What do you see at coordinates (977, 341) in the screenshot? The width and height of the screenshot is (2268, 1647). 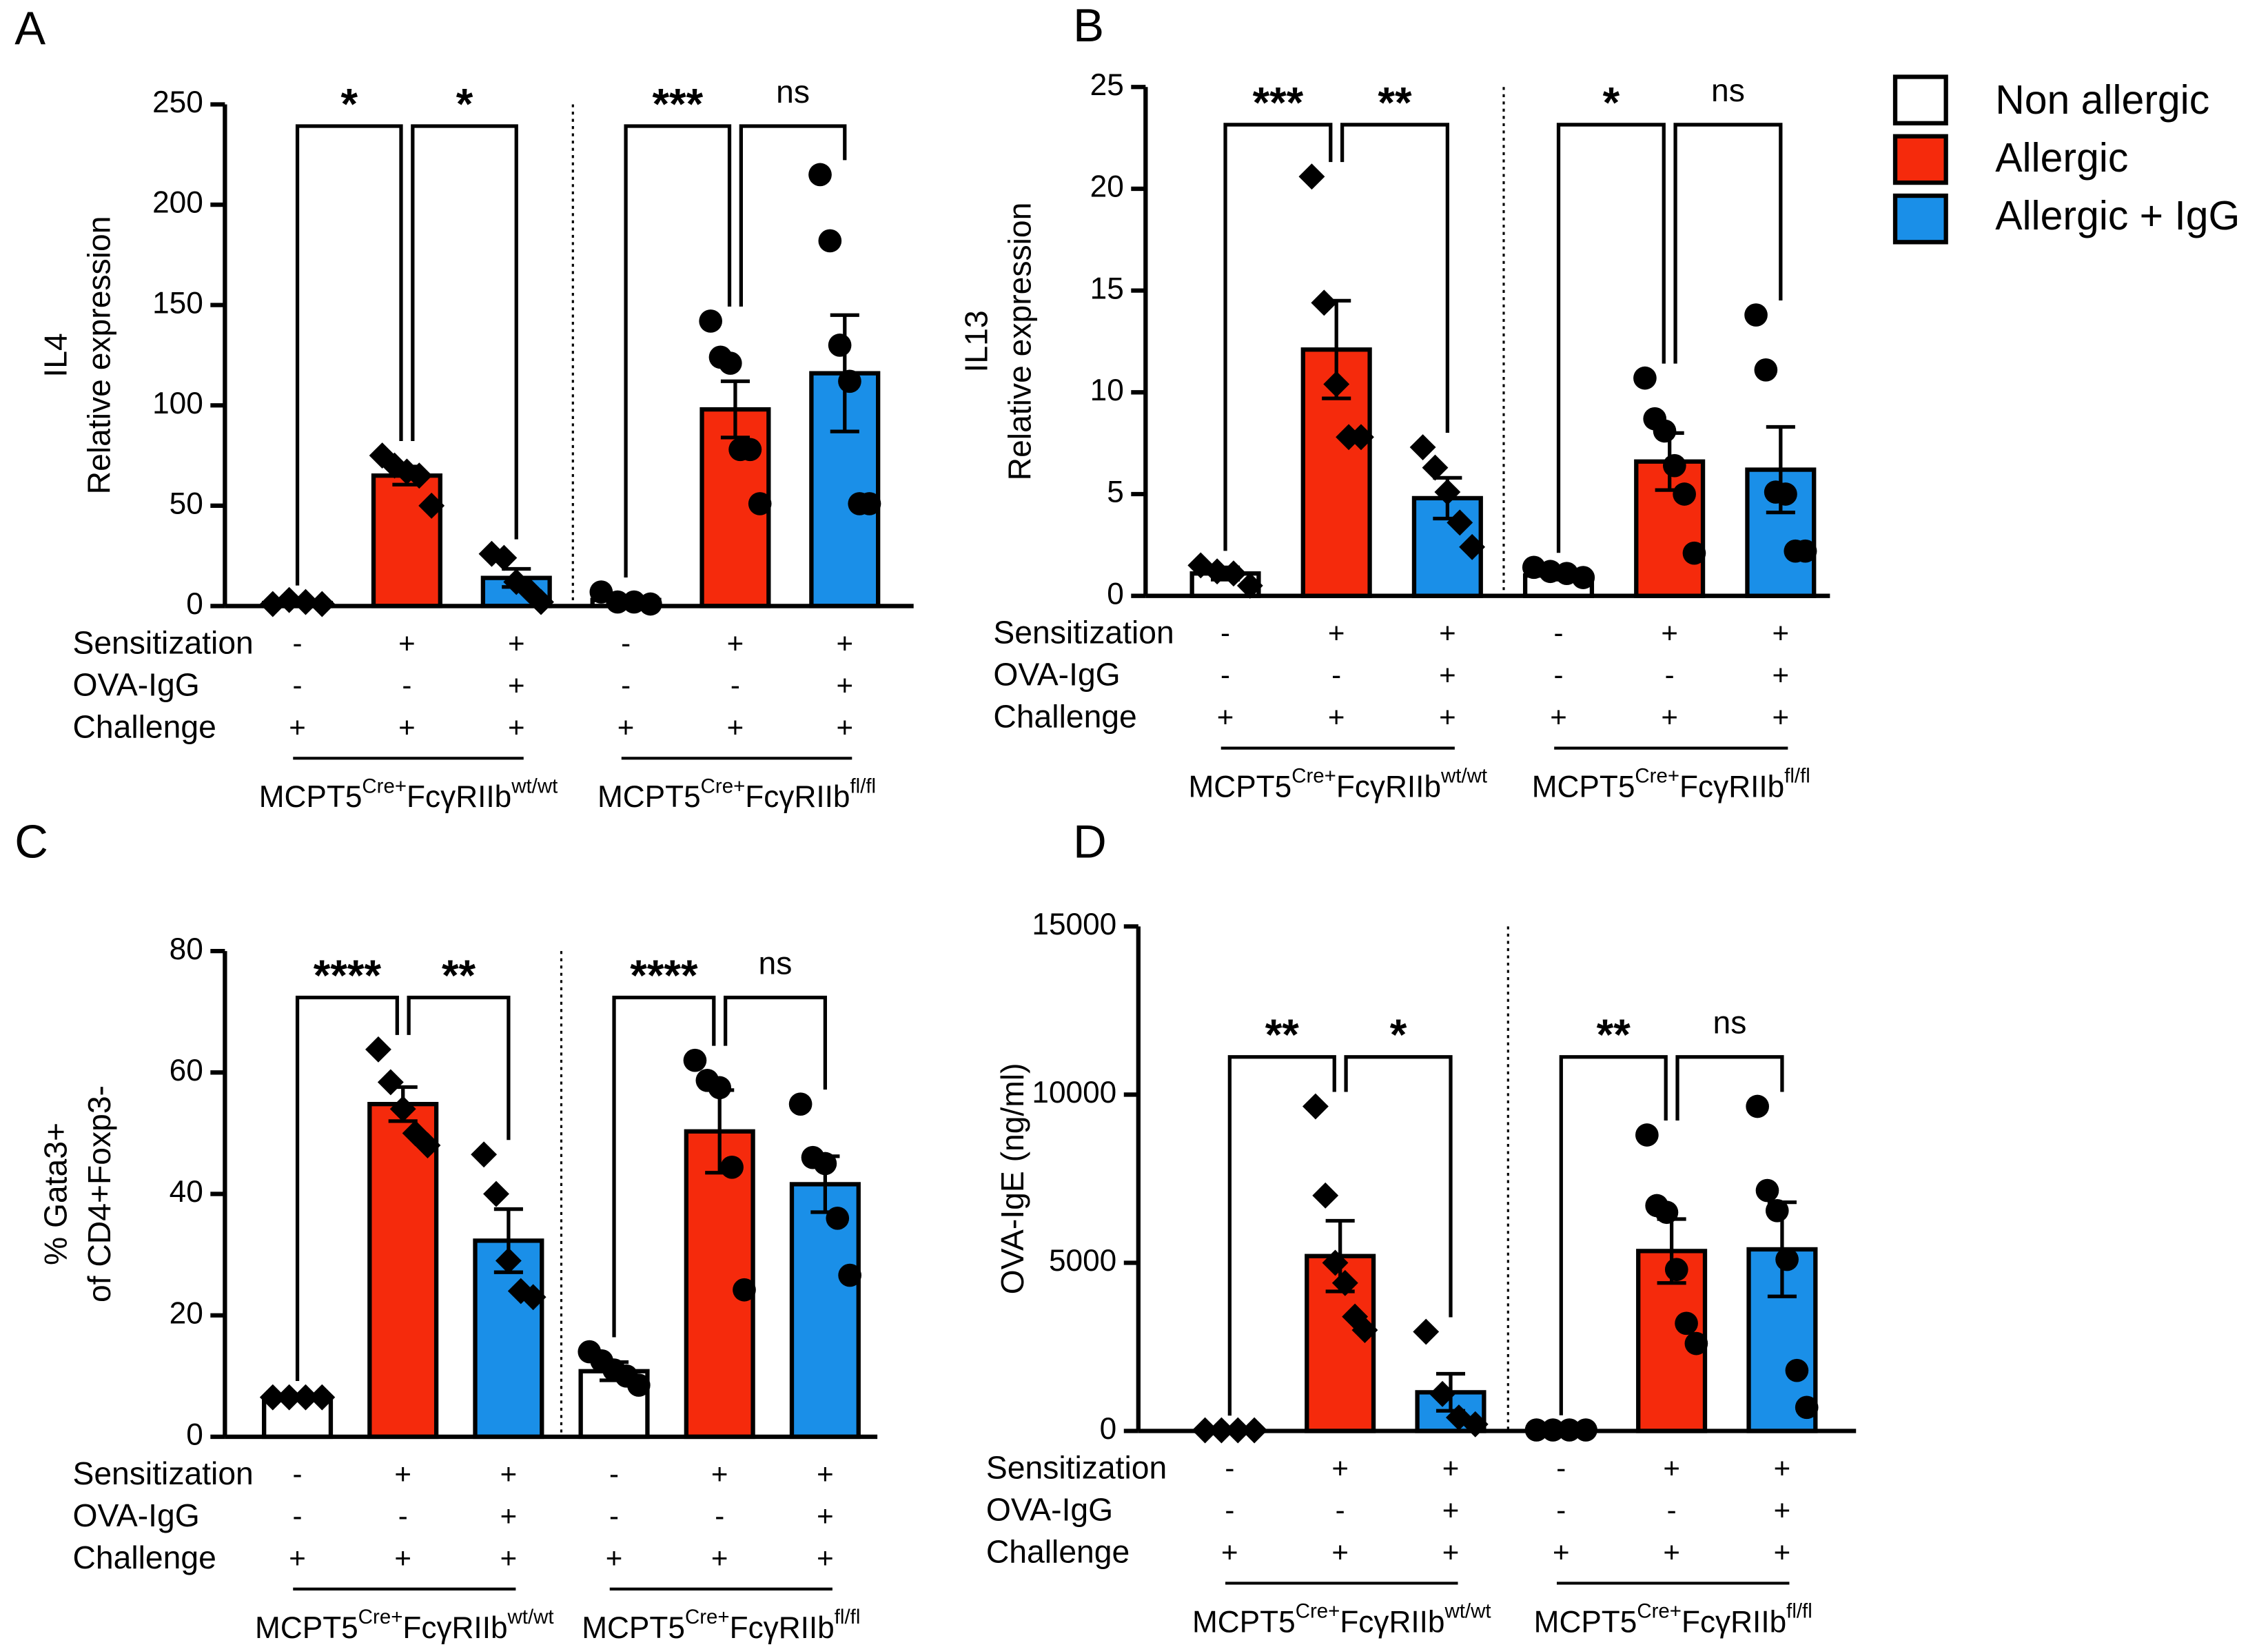 I see `y-axis-label: IL13` at bounding box center [977, 341].